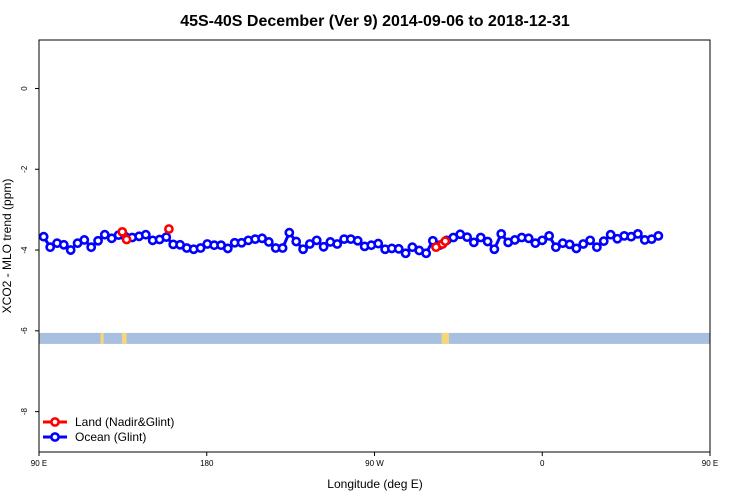  Describe the element at coordinates (124, 422) in the screenshot. I see `legend-label: Land (Nadir&Glint)` at that location.